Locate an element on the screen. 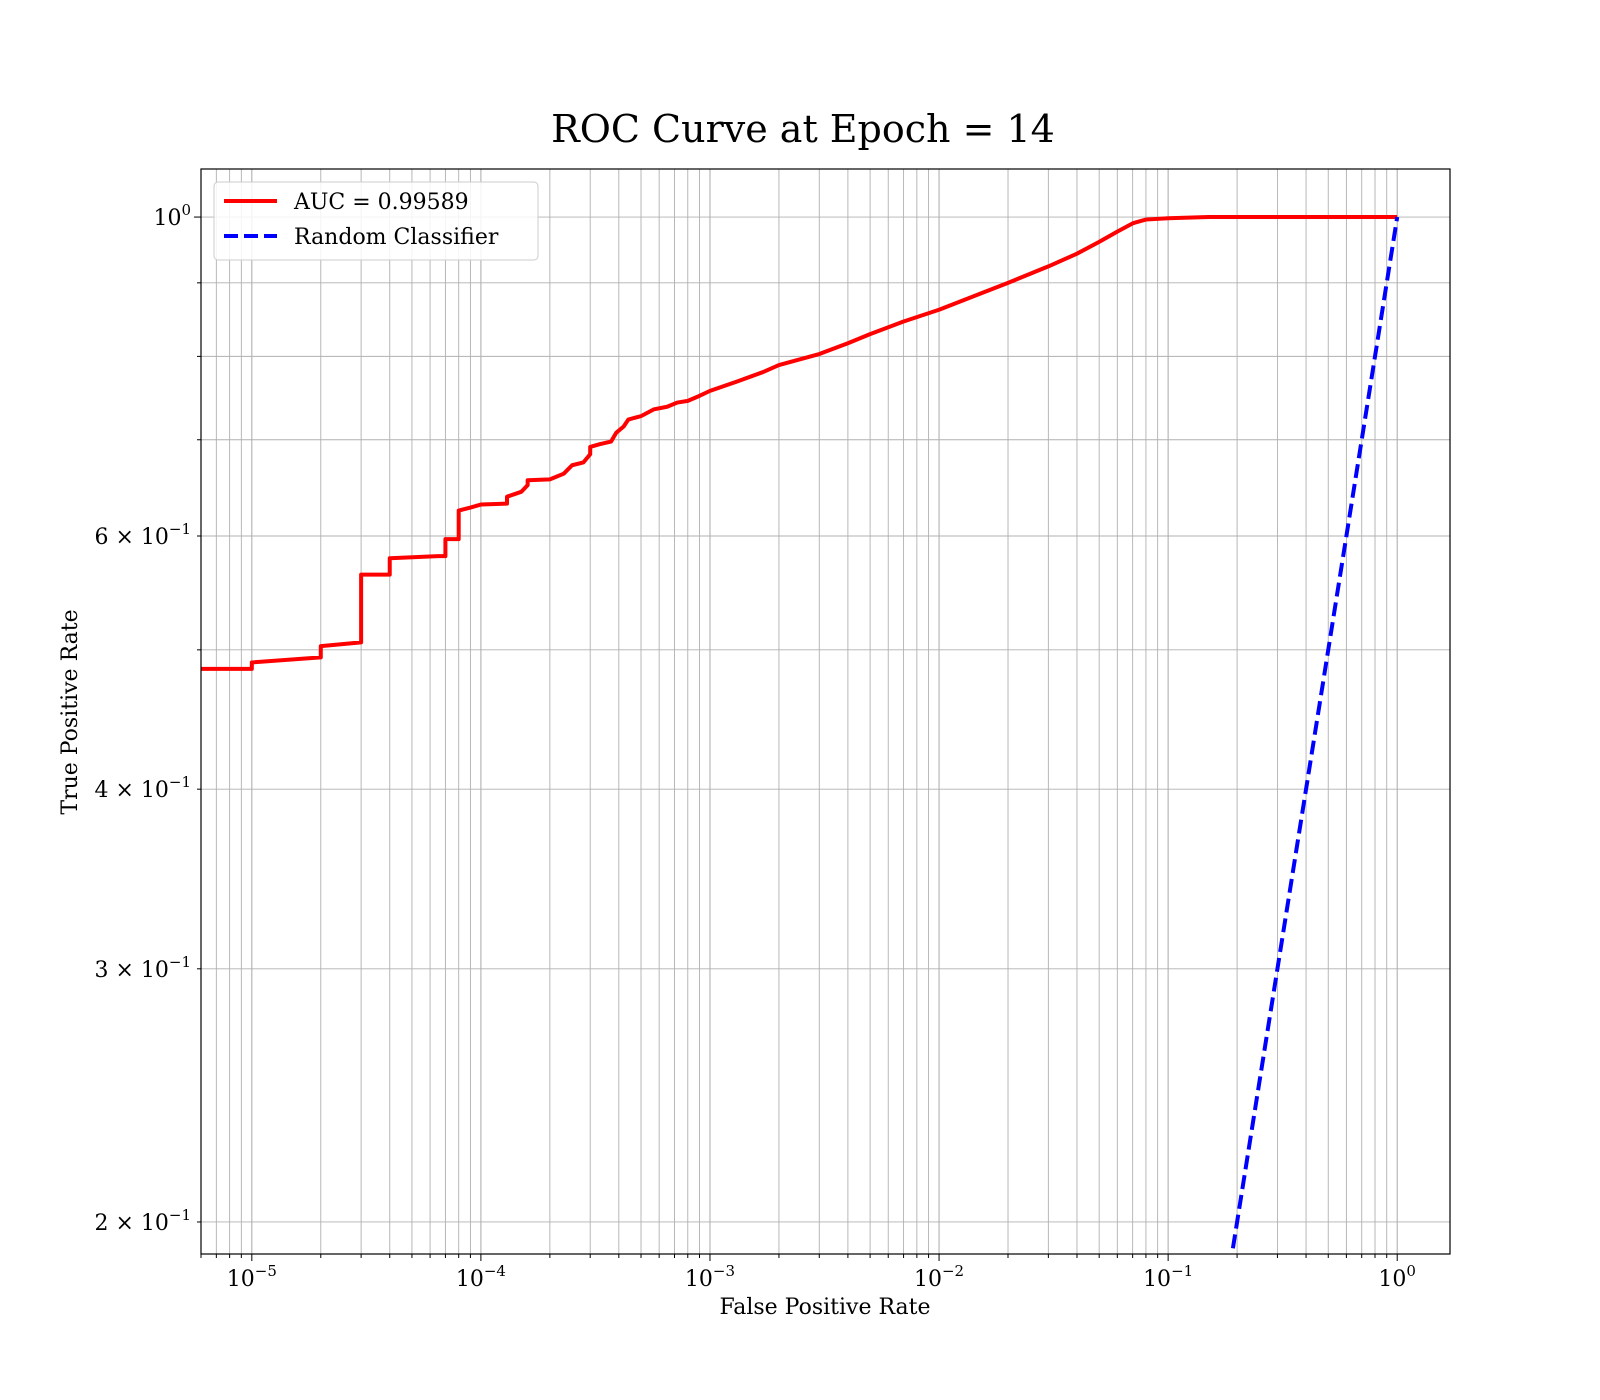 The width and height of the screenshot is (1600, 1400). x-tick-label: 10⁻⁴ is located at coordinates (481, 1277).